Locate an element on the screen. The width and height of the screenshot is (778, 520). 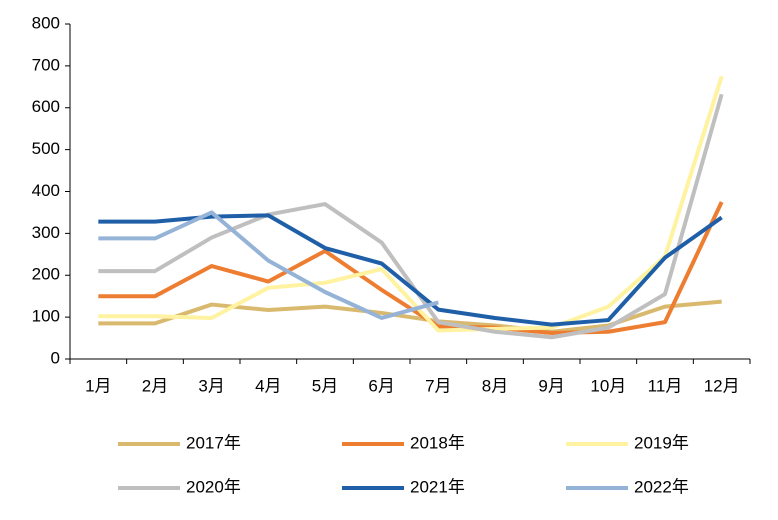
x-tick-label: 9月 is located at coordinates (551, 385).